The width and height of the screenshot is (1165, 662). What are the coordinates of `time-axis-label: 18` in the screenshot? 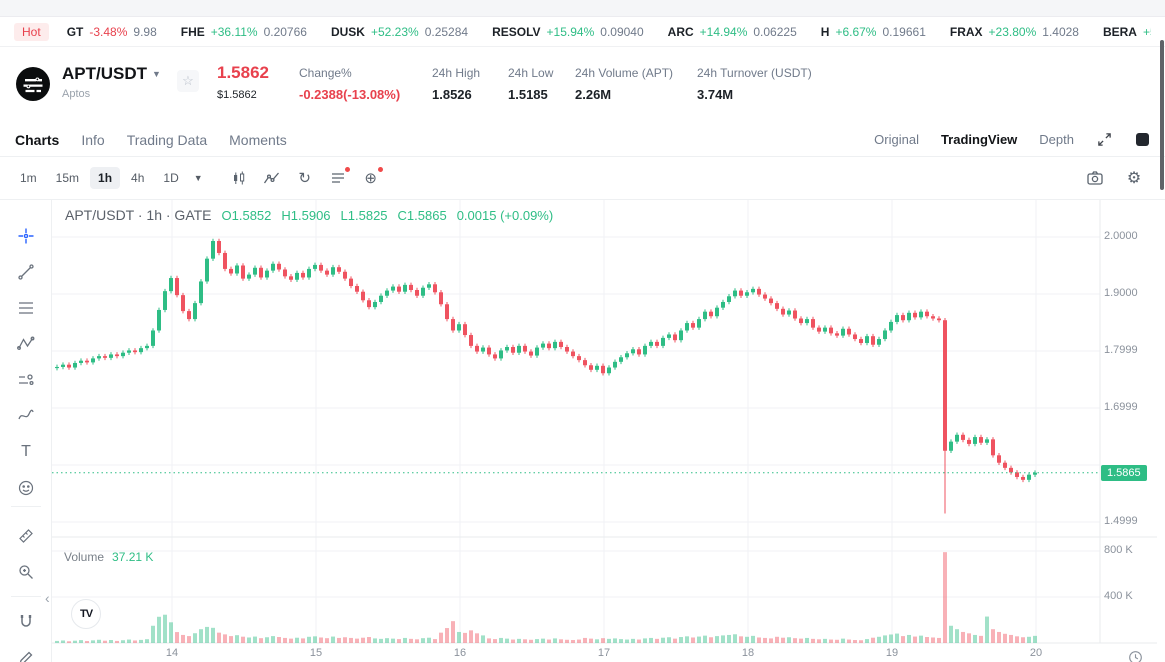 It's located at (748, 653).